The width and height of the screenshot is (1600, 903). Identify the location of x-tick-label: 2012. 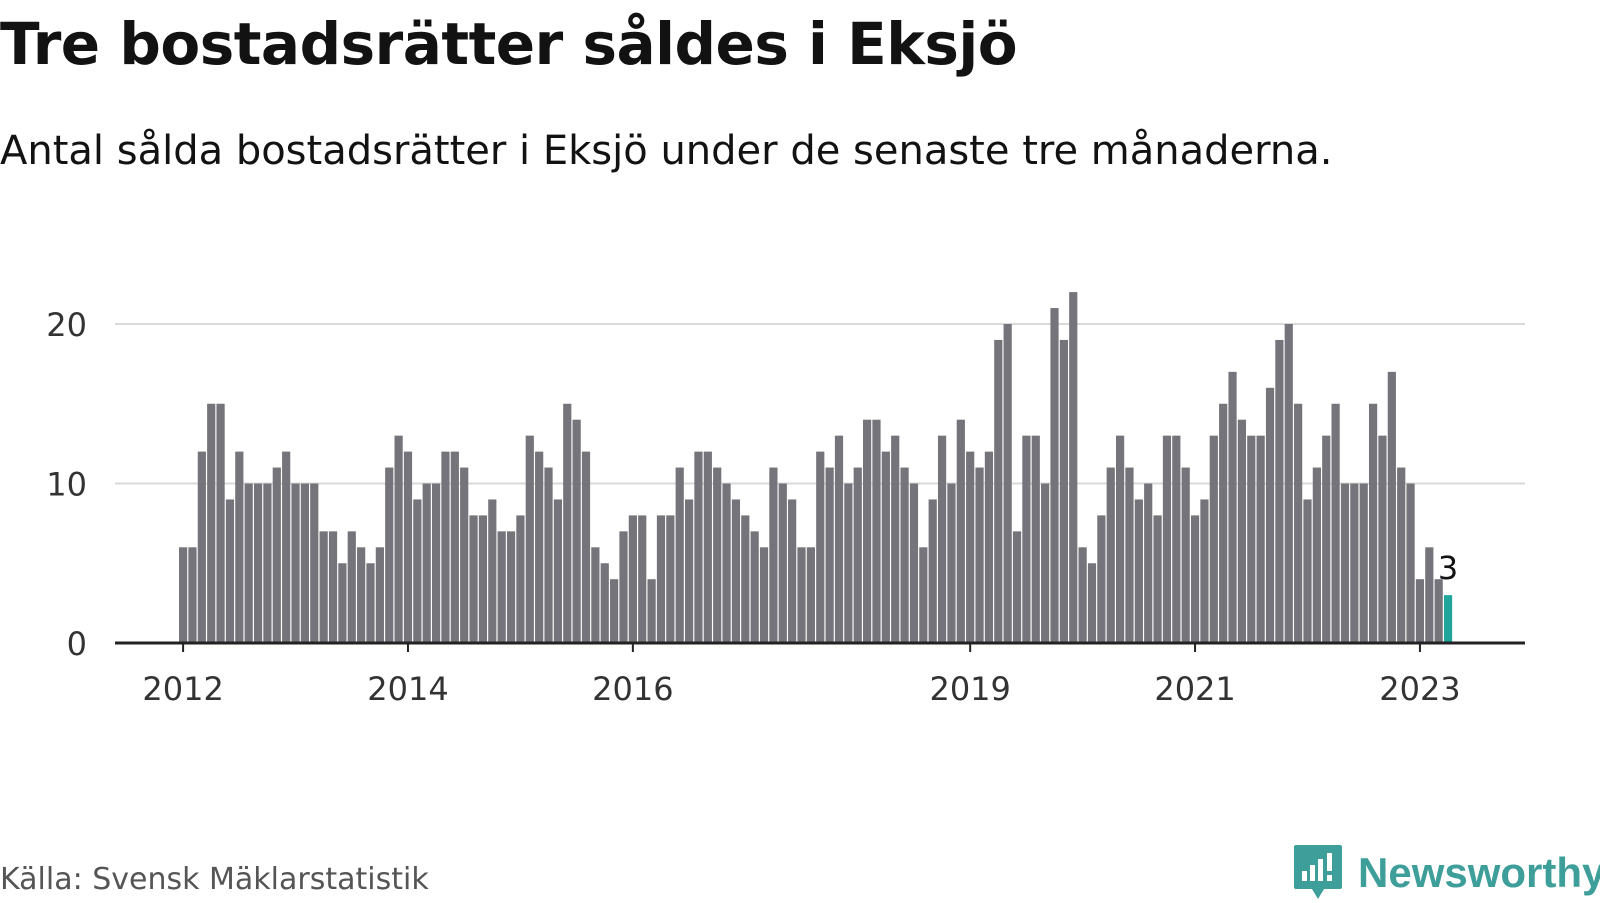
(182, 689).